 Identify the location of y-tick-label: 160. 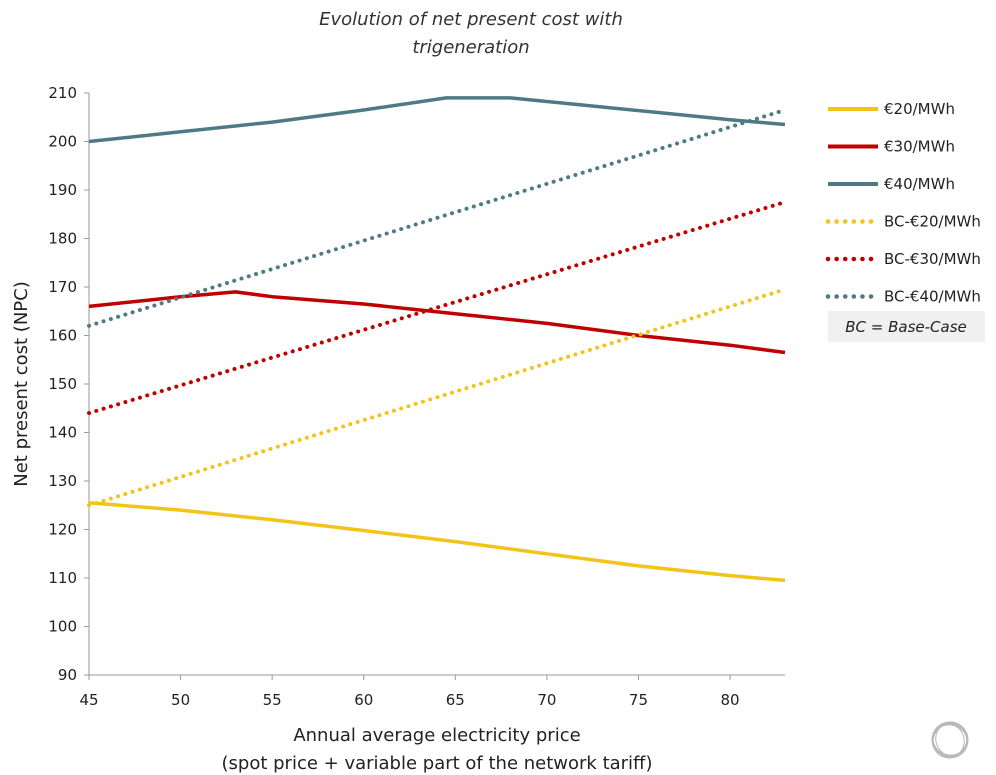
(62, 336).